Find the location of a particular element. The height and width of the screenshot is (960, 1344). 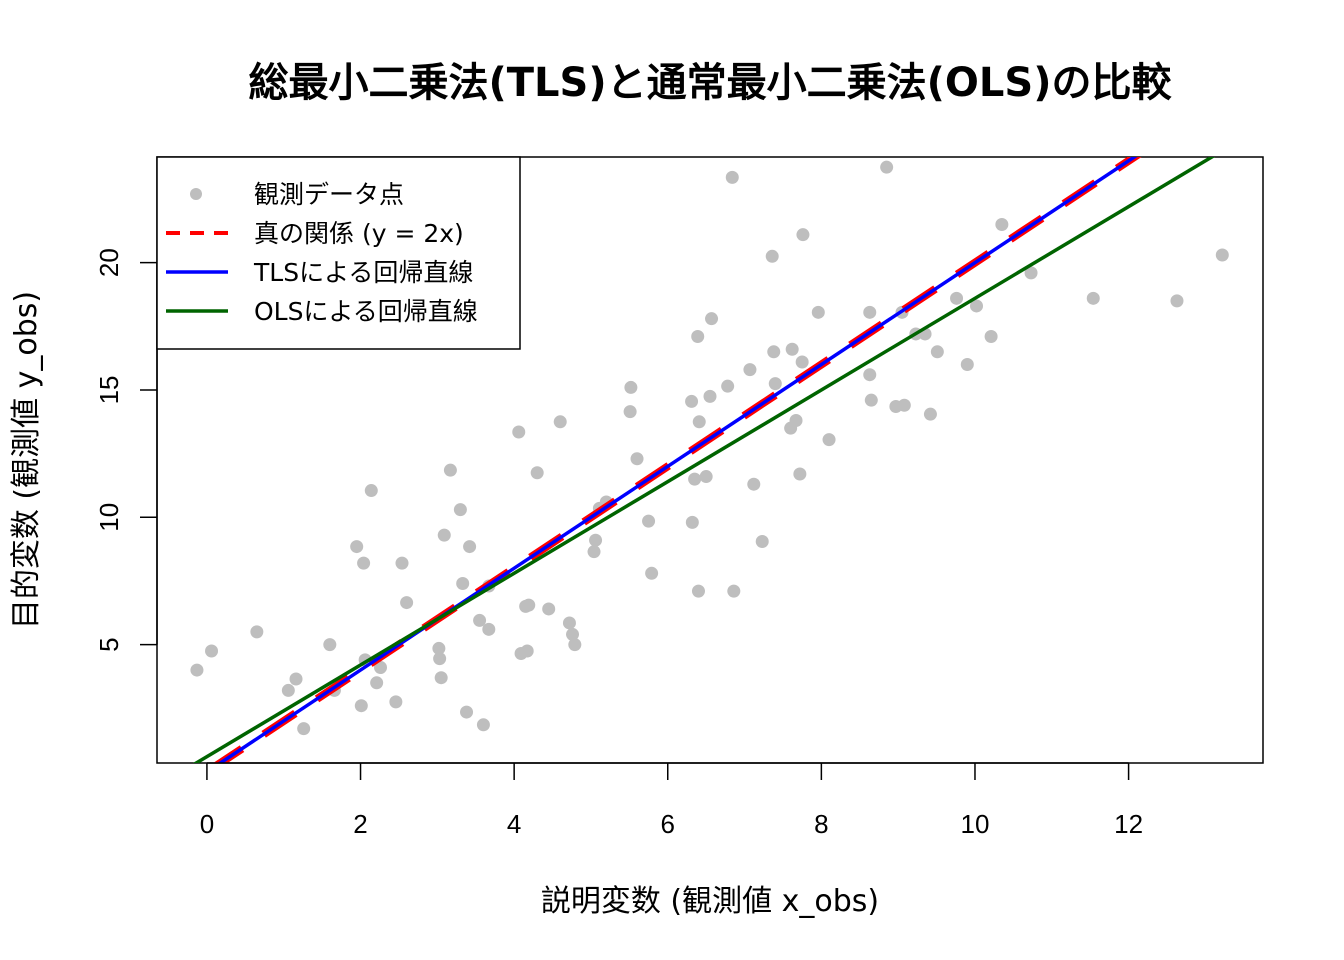

x-axis-label: 説明変数 (観測値 x_obs) is located at coordinates (710, 901).